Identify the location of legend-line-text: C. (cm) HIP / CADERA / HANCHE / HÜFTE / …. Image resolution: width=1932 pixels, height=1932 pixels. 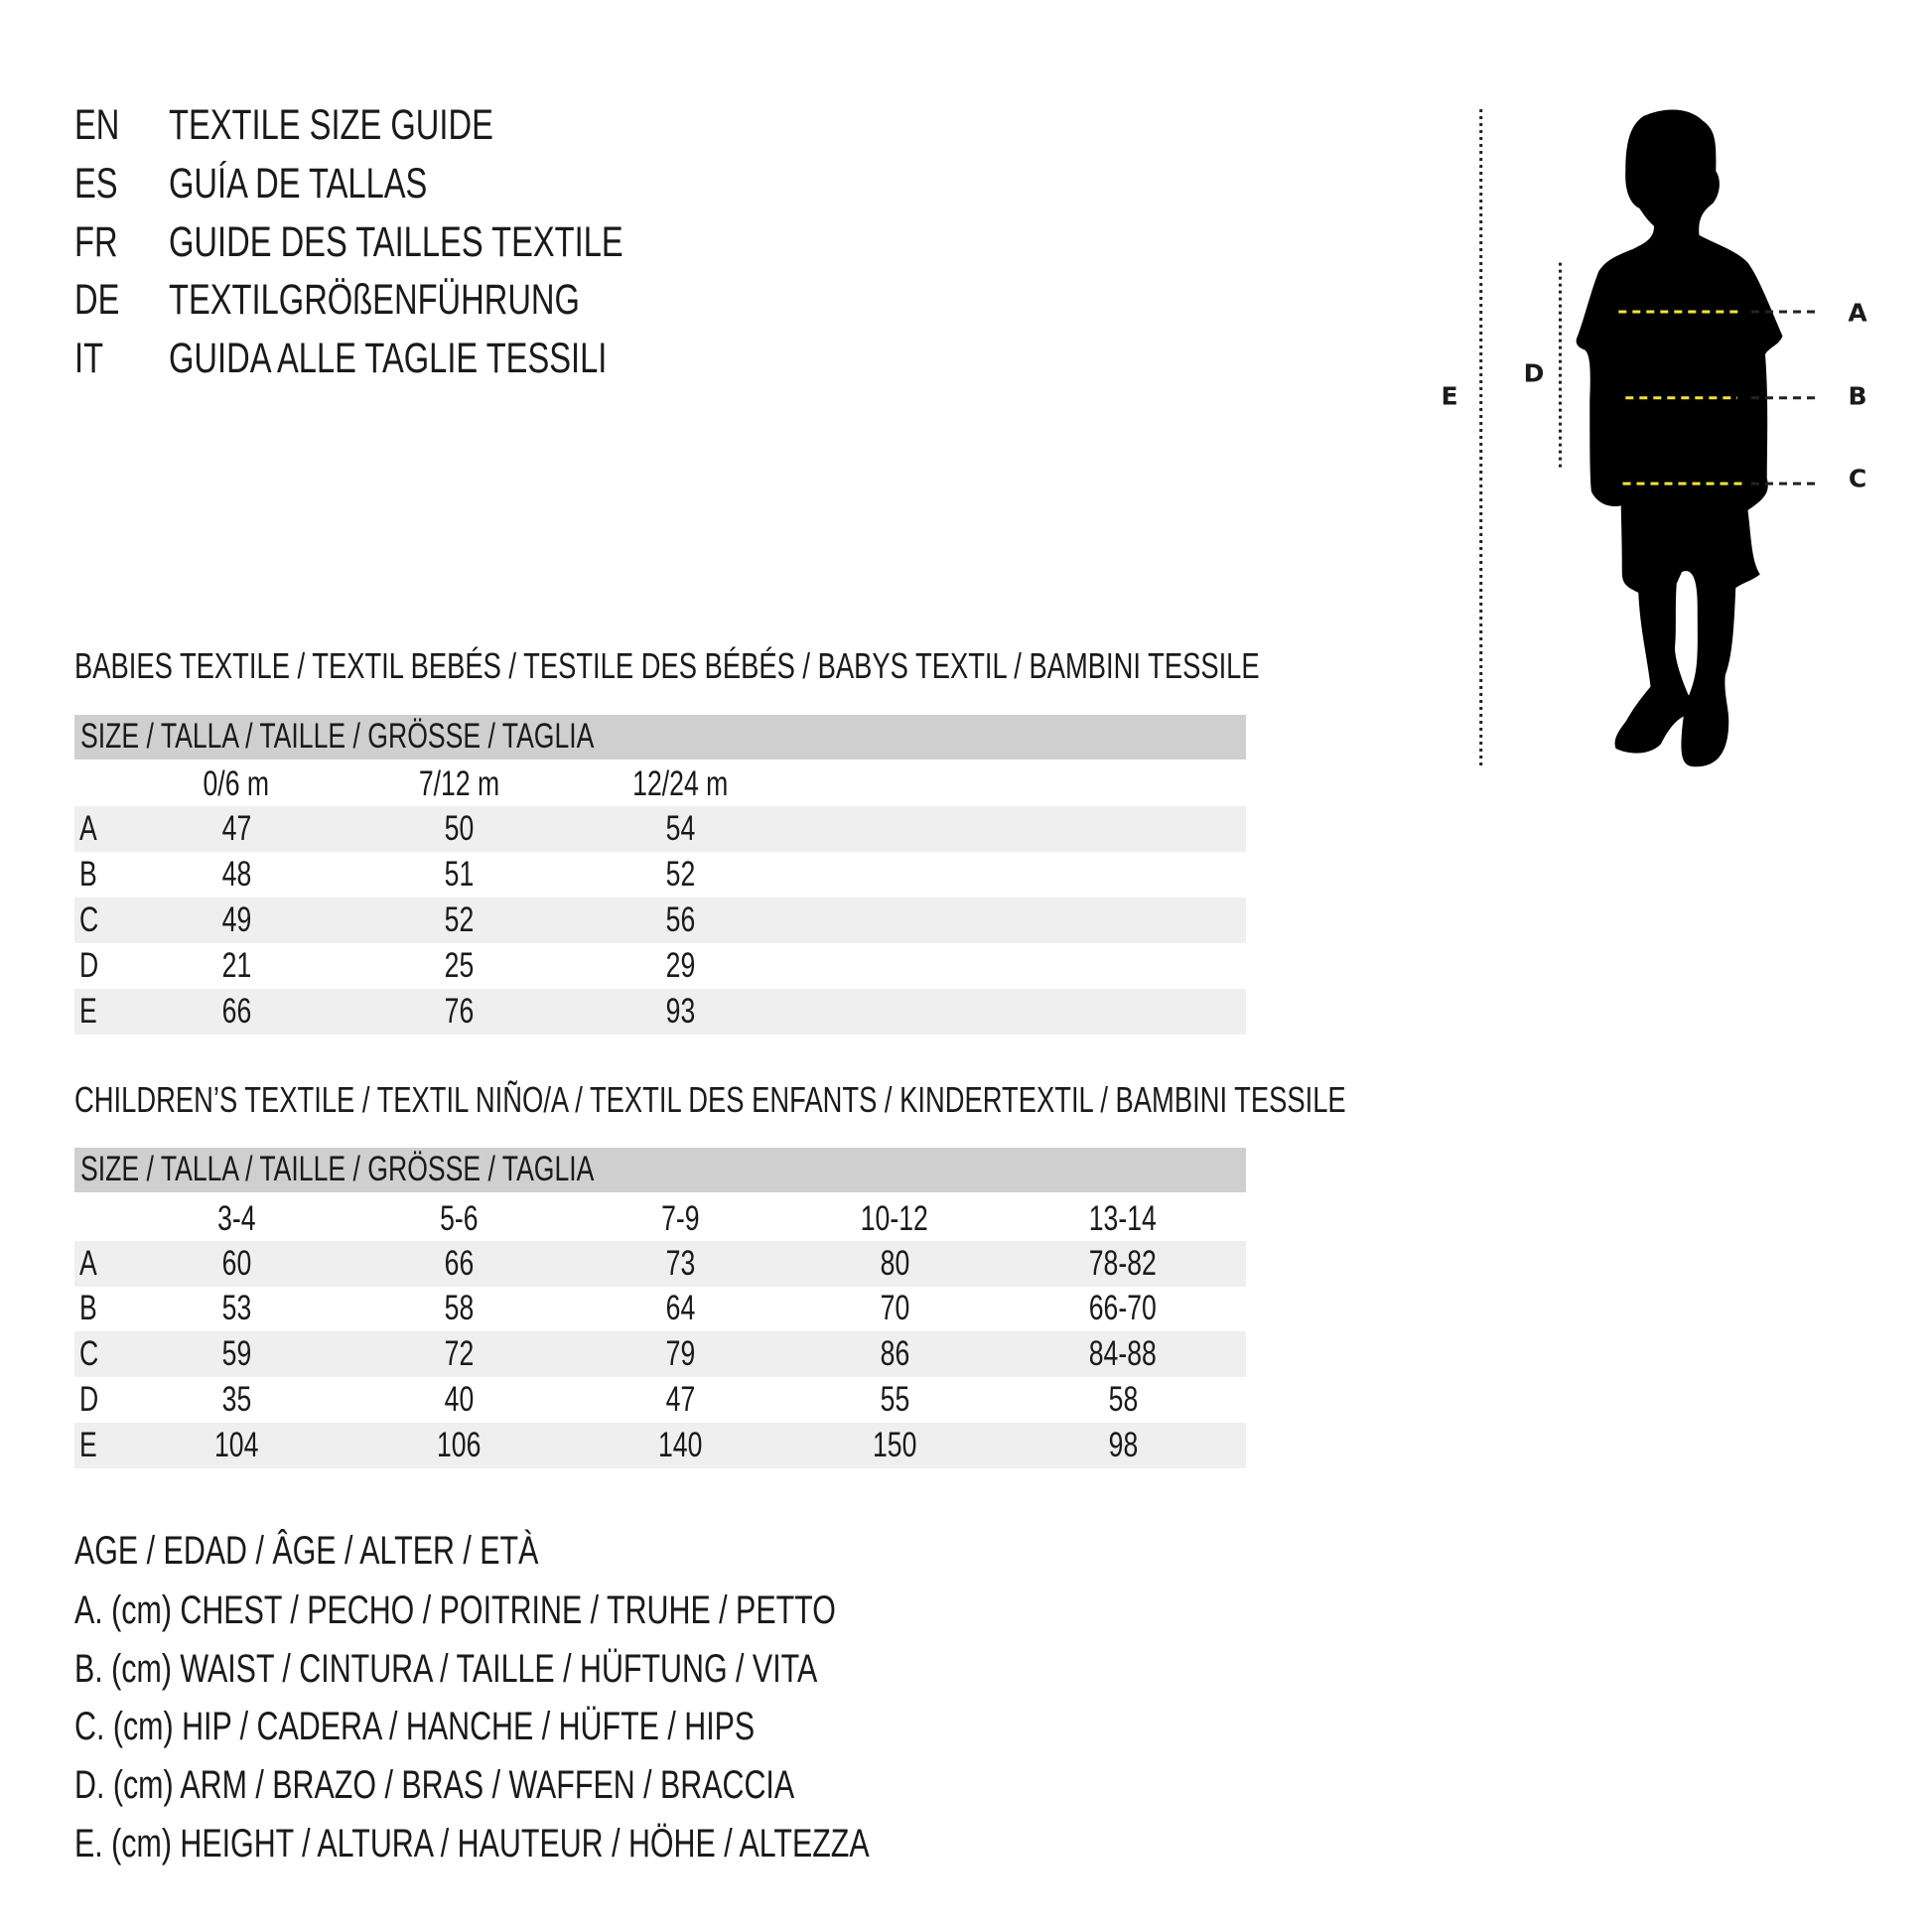
(415, 1727).